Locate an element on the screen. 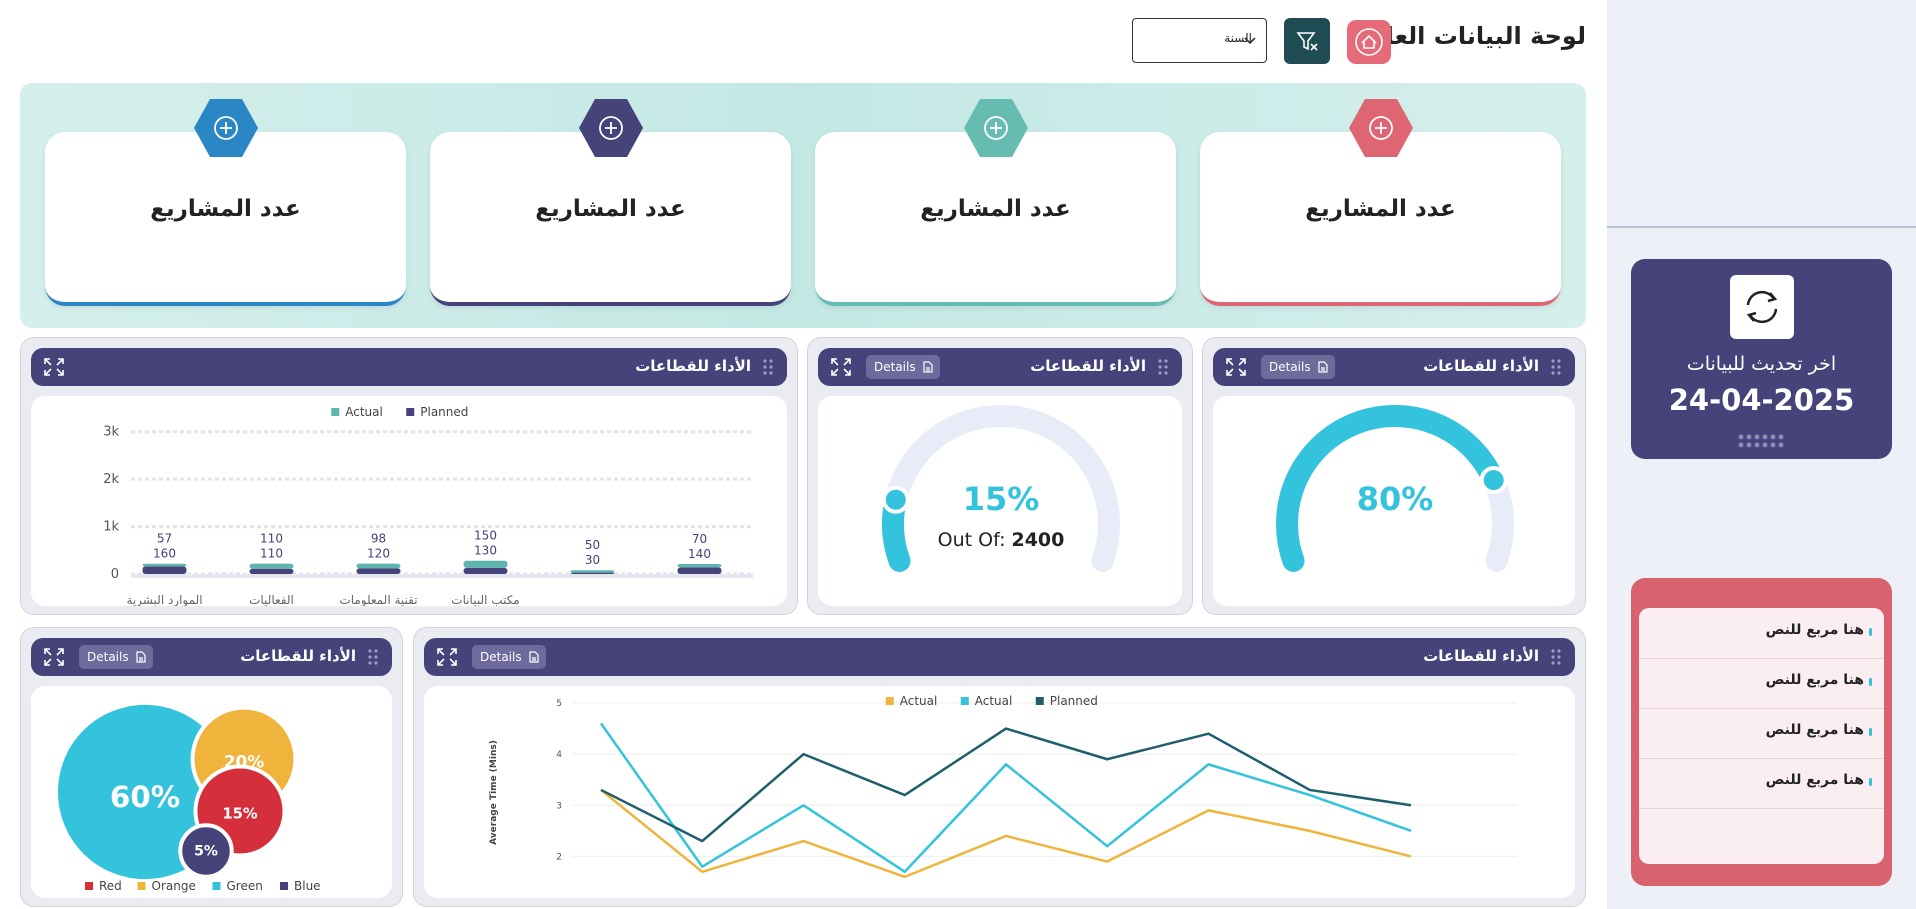  panel-body: 80% is located at coordinates (1394, 501).